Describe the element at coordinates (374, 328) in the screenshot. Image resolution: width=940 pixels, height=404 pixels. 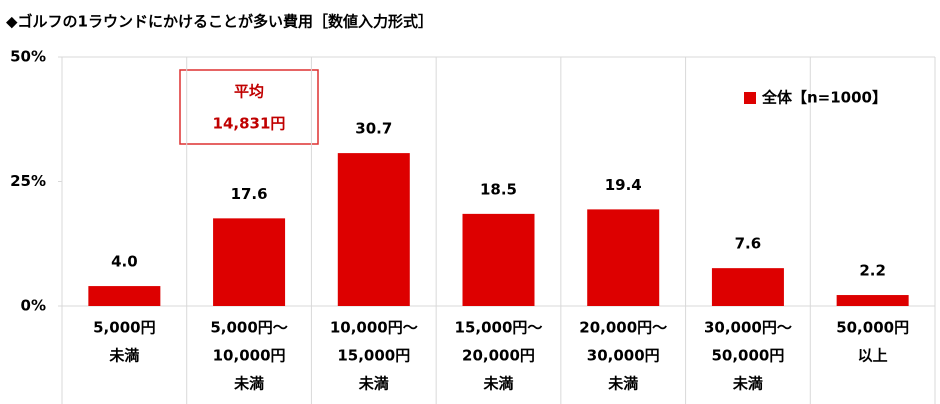
I see `x-tick-label: 10,000円～` at that location.